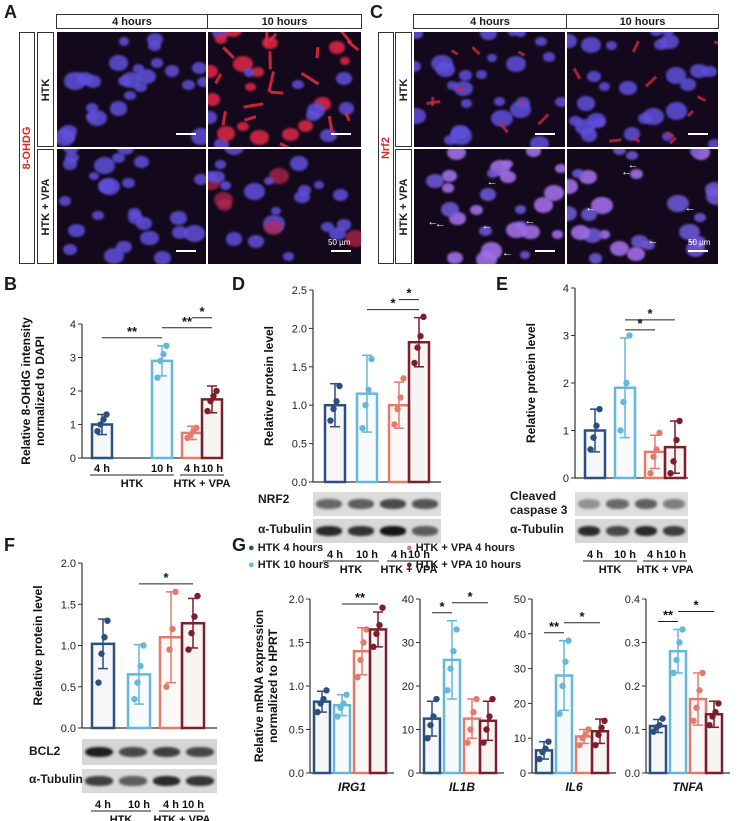 The width and height of the screenshot is (756, 821). I want to click on group-label: HTK, so click(132, 484).